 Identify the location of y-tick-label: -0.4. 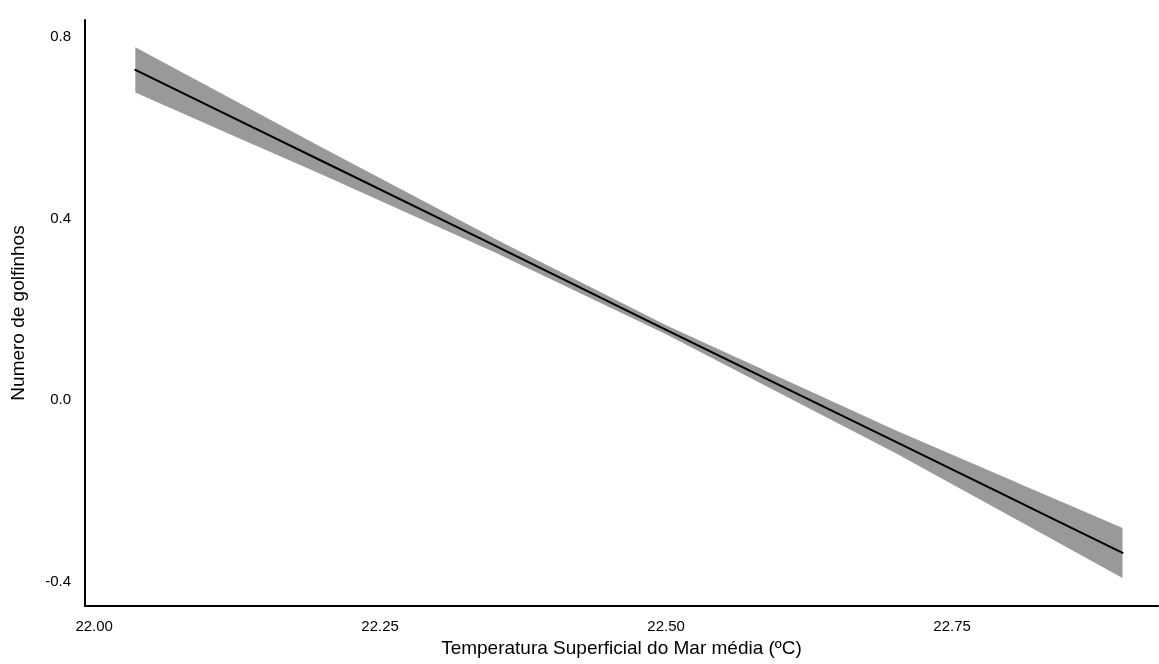
(58, 580).